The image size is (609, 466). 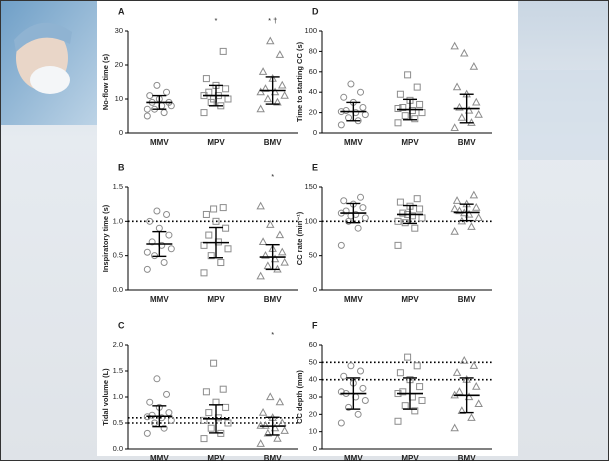 What do you see at coordinates (313, 344) in the screenshot?
I see `y-tick-label: 60` at bounding box center [313, 344].